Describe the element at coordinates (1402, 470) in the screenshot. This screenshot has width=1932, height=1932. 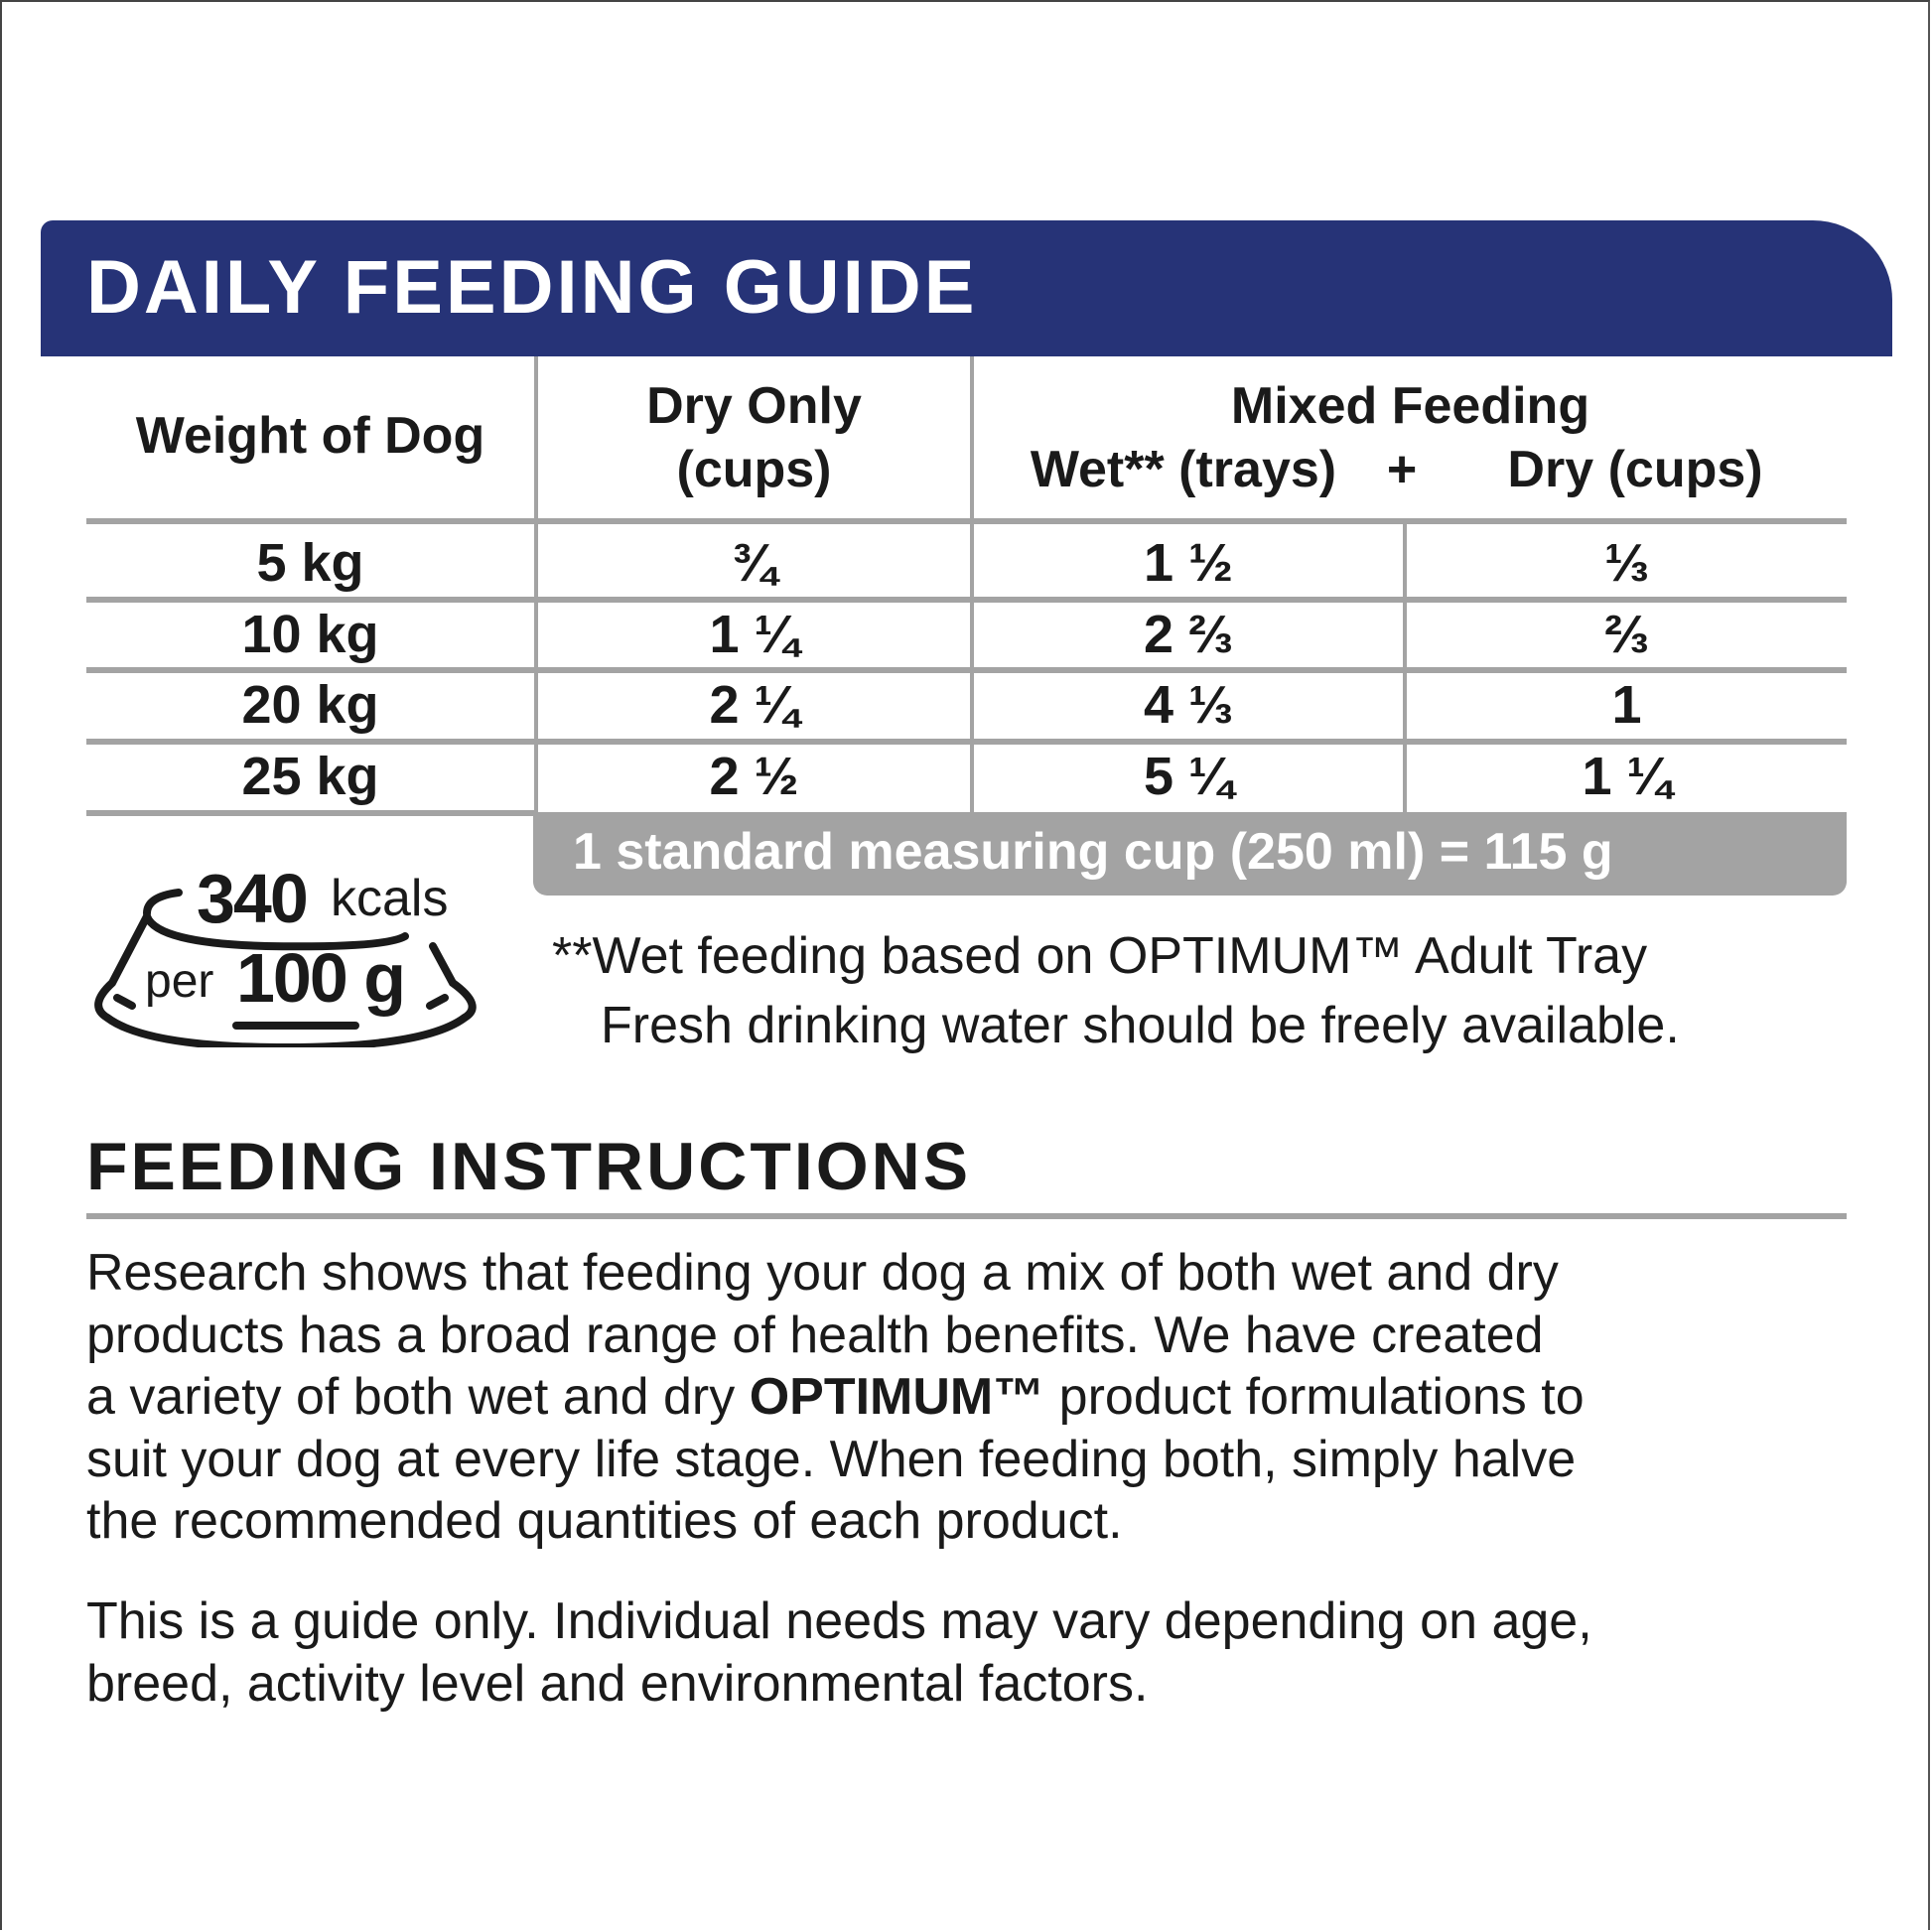
I see `header-mixed-plus: +` at that location.